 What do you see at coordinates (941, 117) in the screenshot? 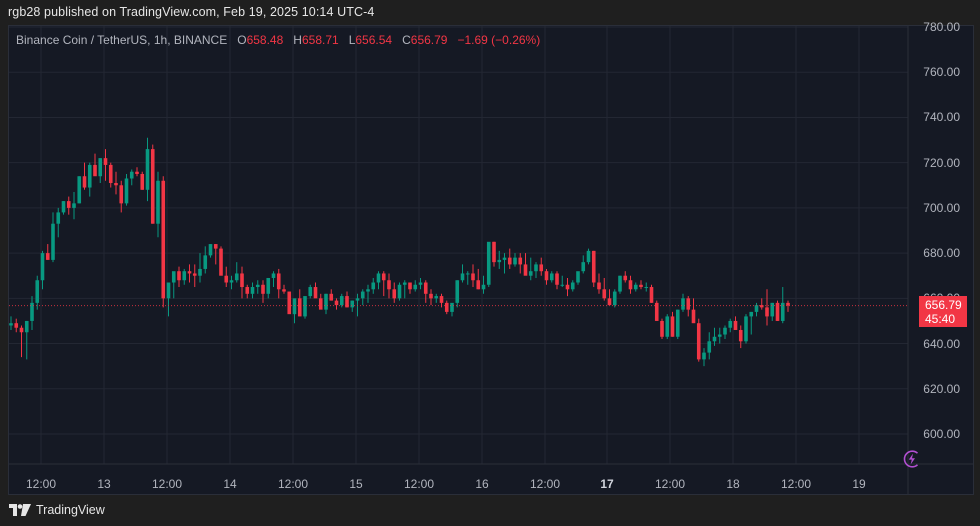
I see `price-tick-label: 740.00` at bounding box center [941, 117].